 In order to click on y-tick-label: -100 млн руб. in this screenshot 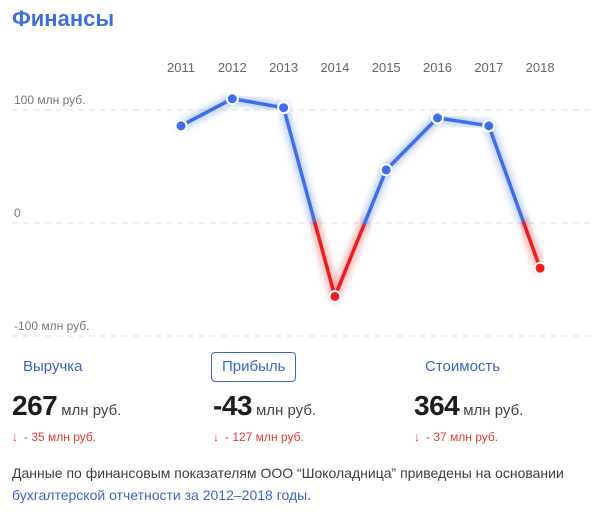, I will do `click(51, 326)`.